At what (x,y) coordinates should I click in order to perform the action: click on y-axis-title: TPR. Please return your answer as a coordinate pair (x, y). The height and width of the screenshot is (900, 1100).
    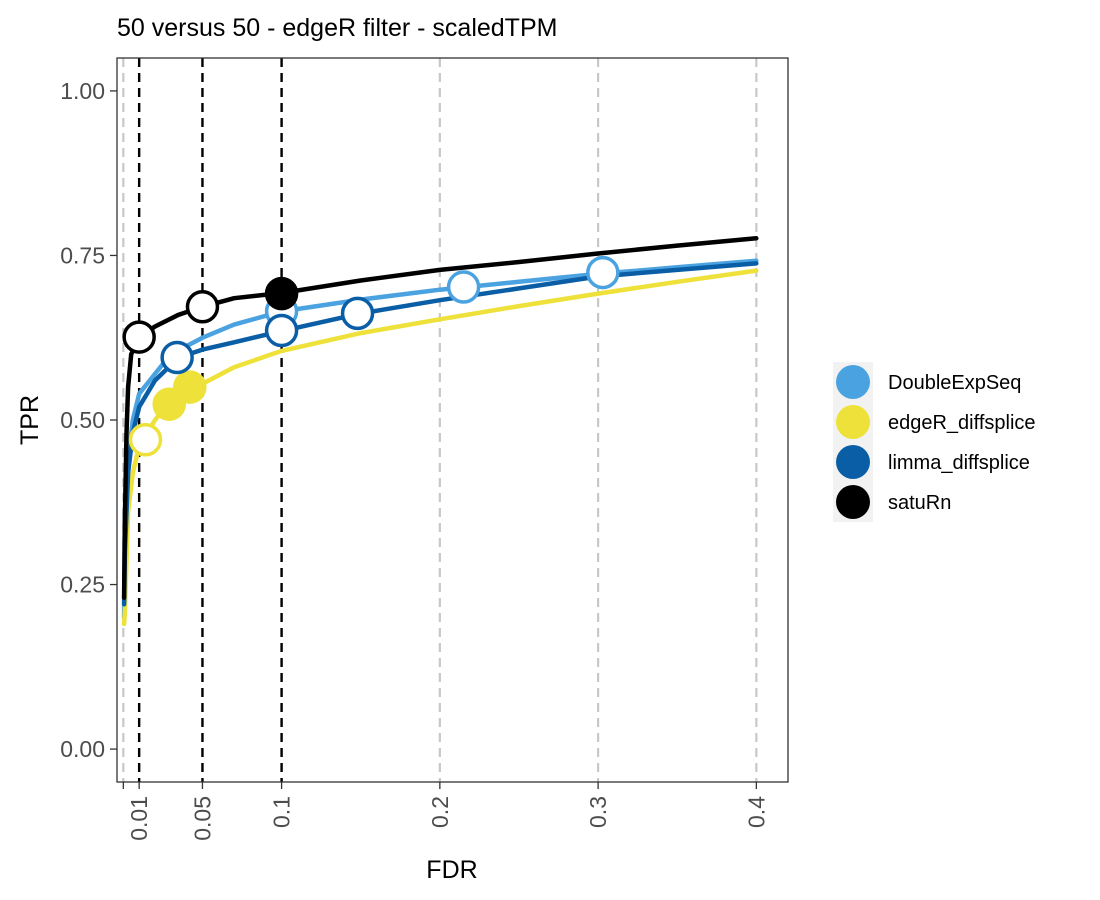
    Looking at the image, I should click on (30, 420).